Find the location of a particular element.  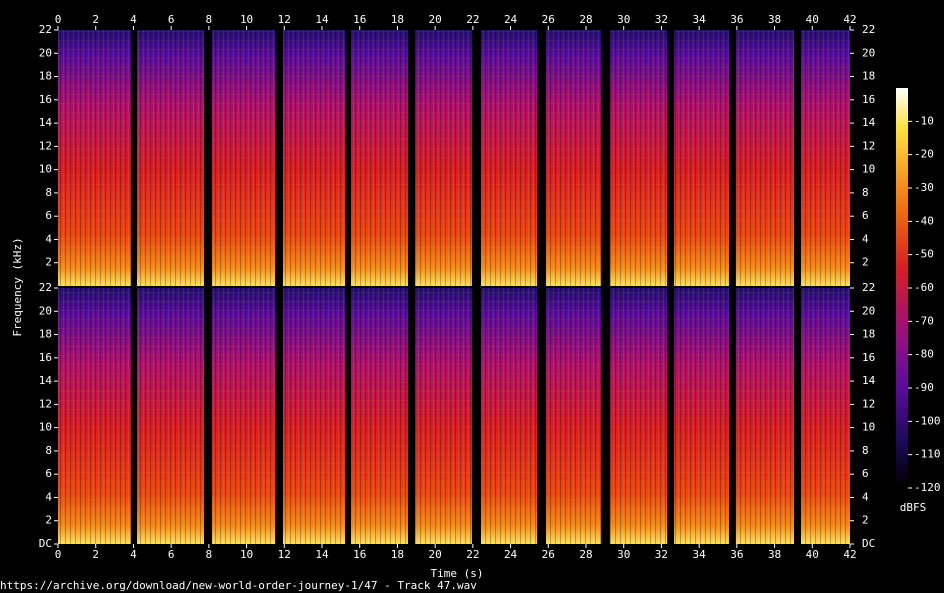

x-tick-label-top: 16 is located at coordinates (359, 19).